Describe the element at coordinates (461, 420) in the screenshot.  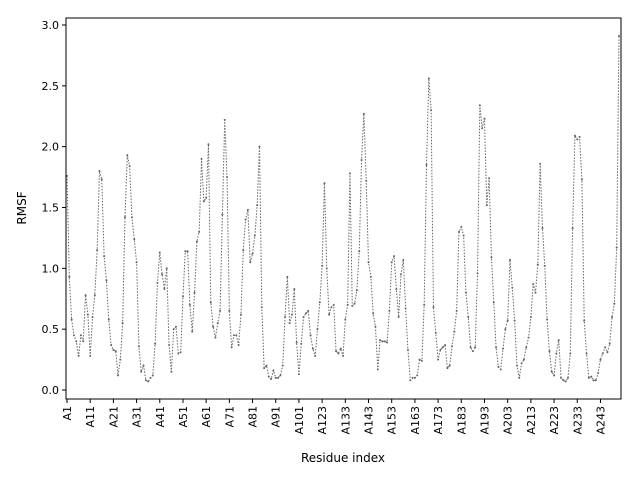
I see `x-tick-label: A183` at that location.